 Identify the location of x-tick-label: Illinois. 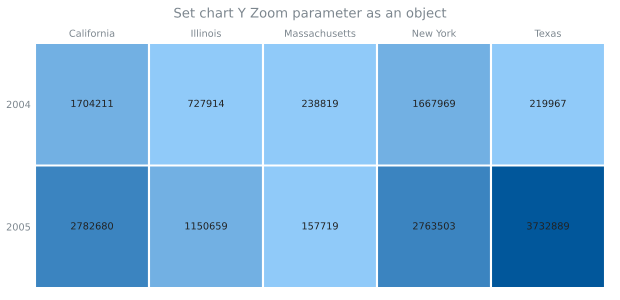
(206, 33).